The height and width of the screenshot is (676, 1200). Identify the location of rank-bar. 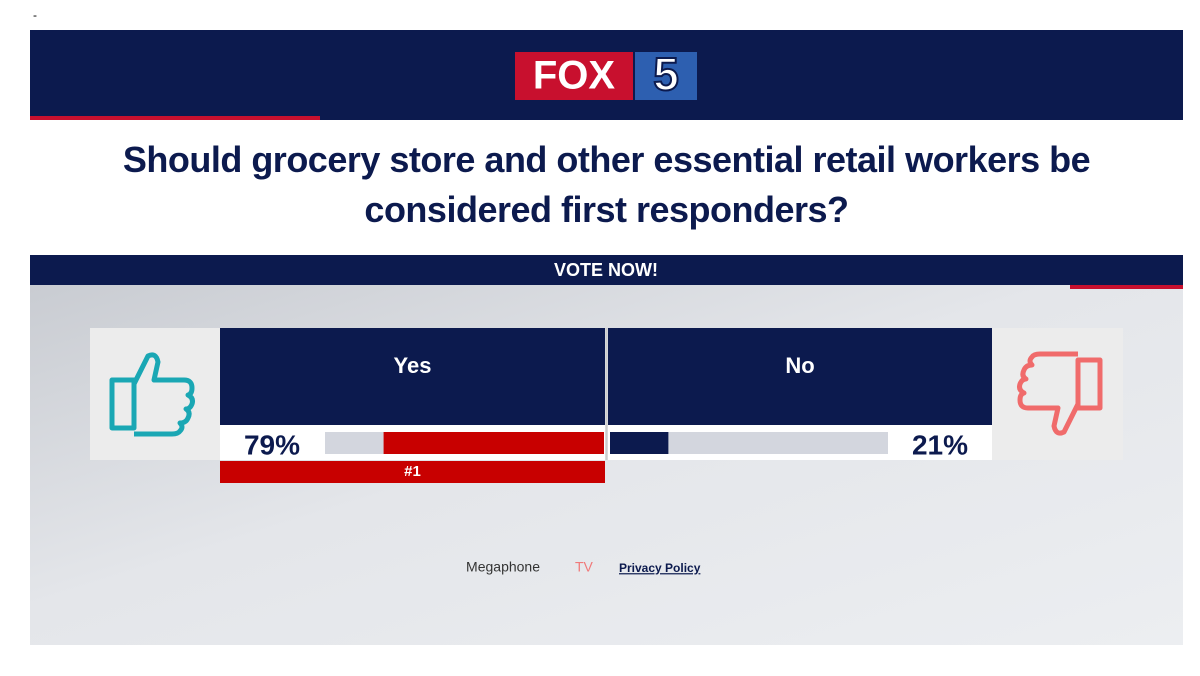
(412, 472).